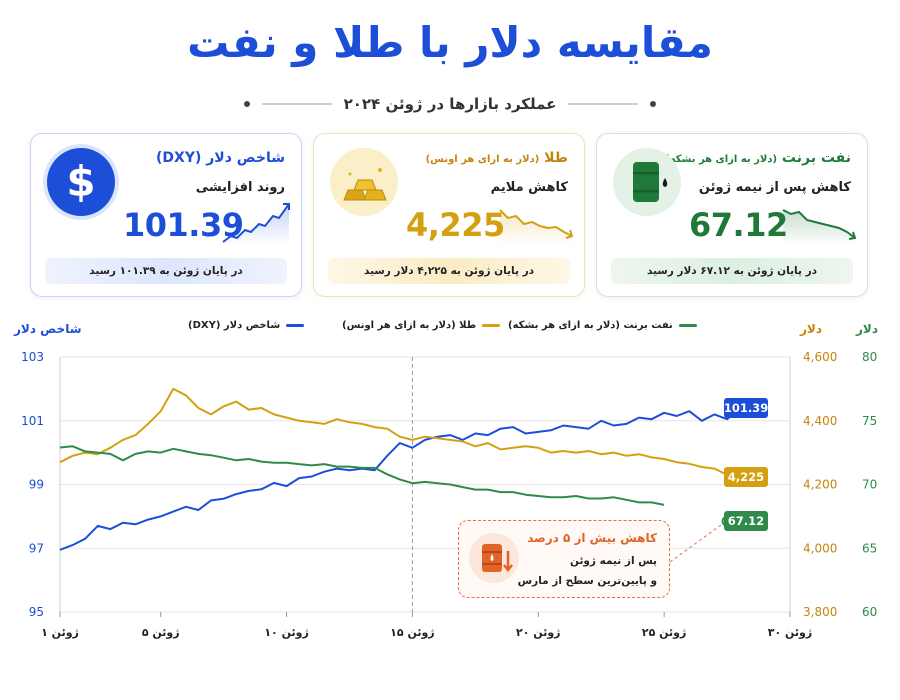 The image size is (900, 700). I want to click on legend-oil-swatch, so click(687, 325).